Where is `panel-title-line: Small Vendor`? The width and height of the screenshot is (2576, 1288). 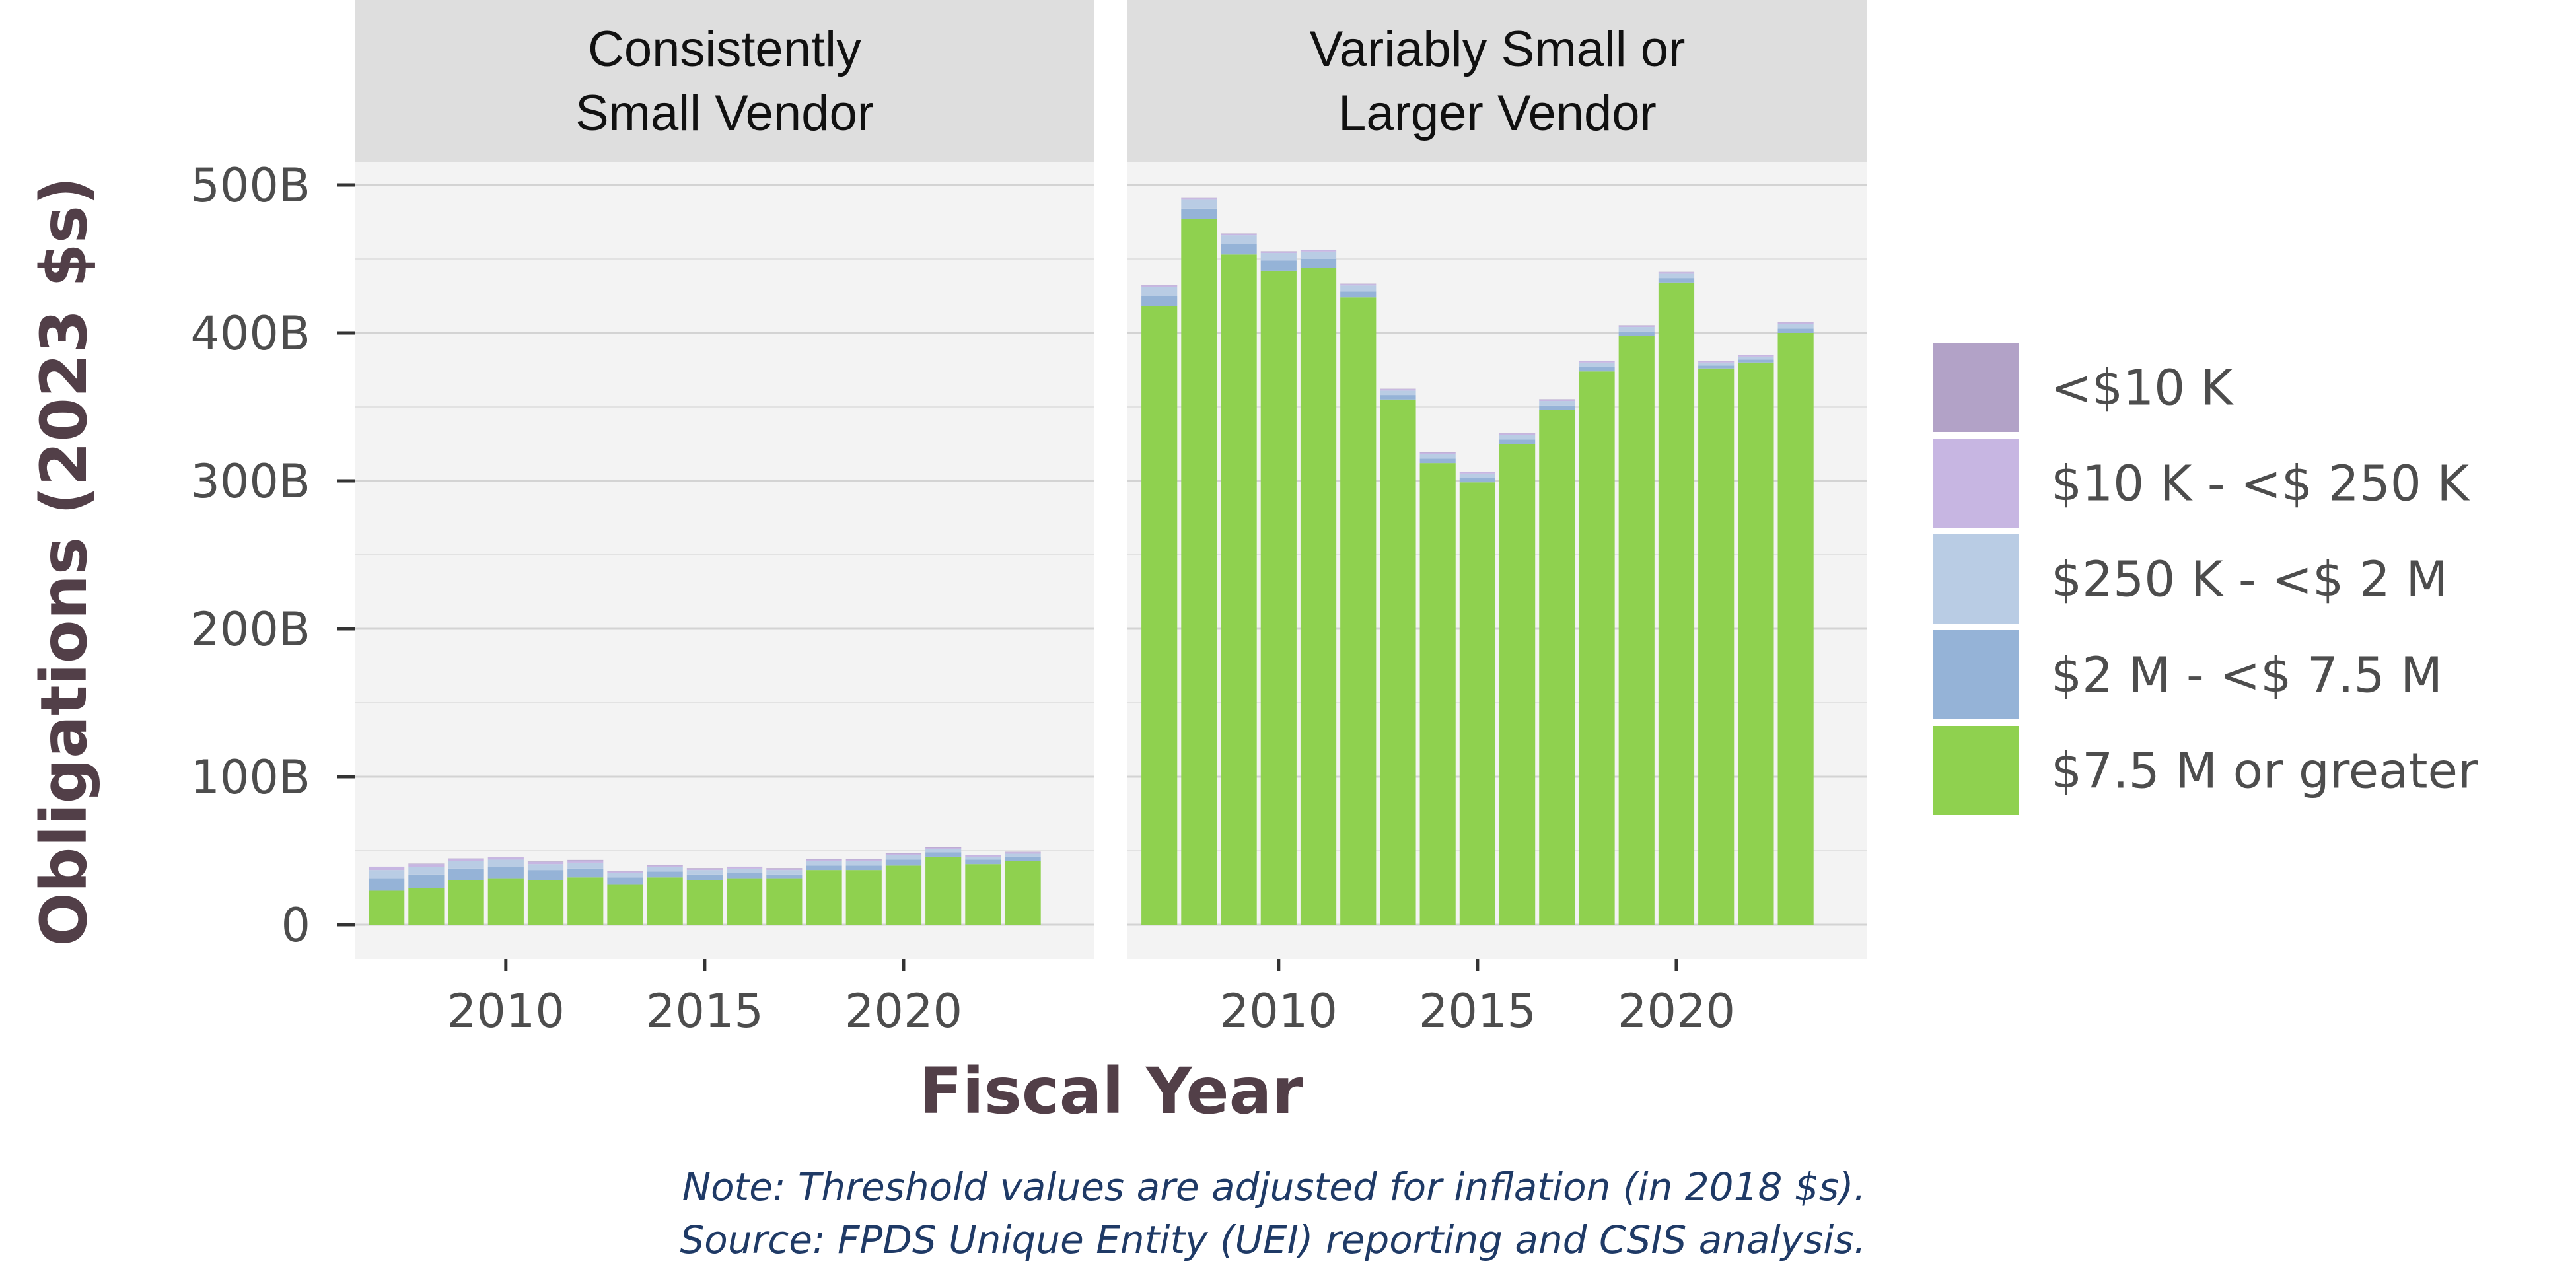 panel-title-line: Small Vendor is located at coordinates (724, 113).